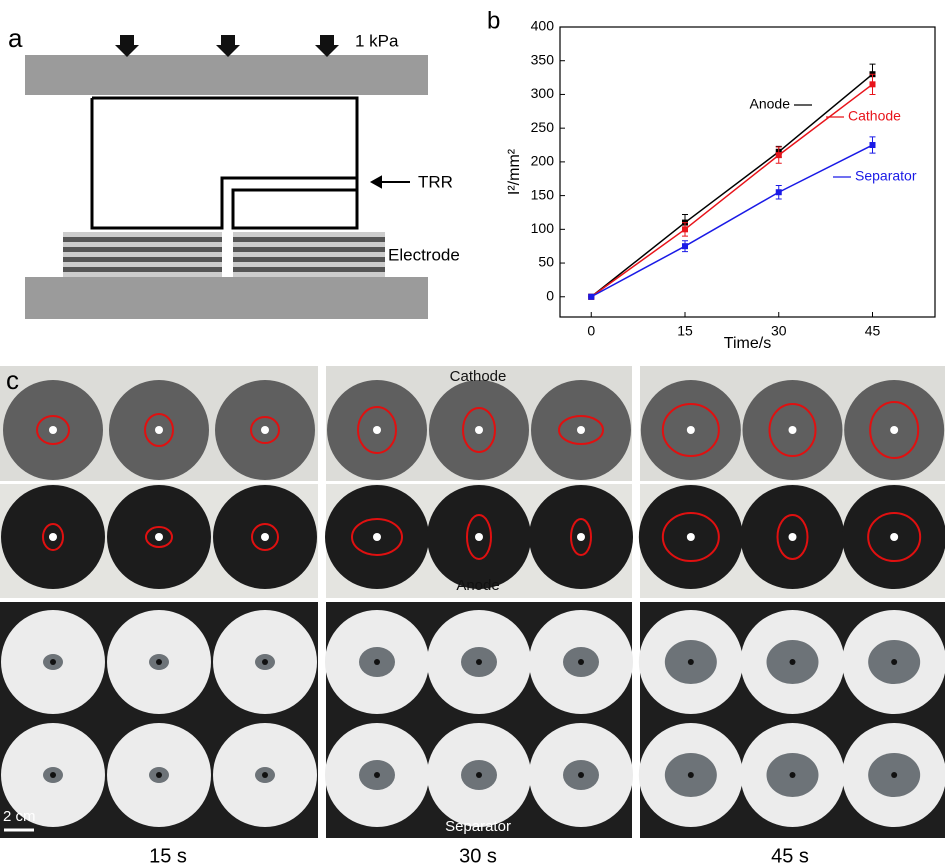 The height and width of the screenshot is (867, 945). What do you see at coordinates (873, 331) in the screenshot?
I see `x-tick-label: 45` at bounding box center [873, 331].